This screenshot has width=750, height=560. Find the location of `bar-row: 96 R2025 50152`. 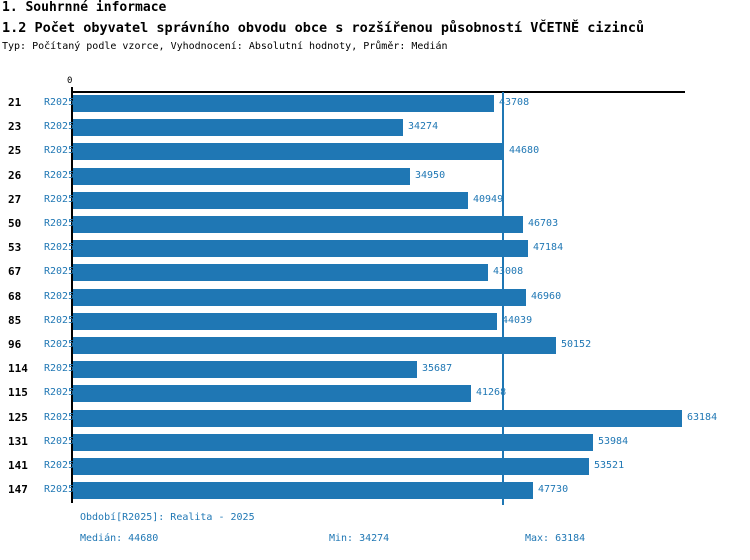

bar-row: 96 R2025 50152 is located at coordinates (375, 346).